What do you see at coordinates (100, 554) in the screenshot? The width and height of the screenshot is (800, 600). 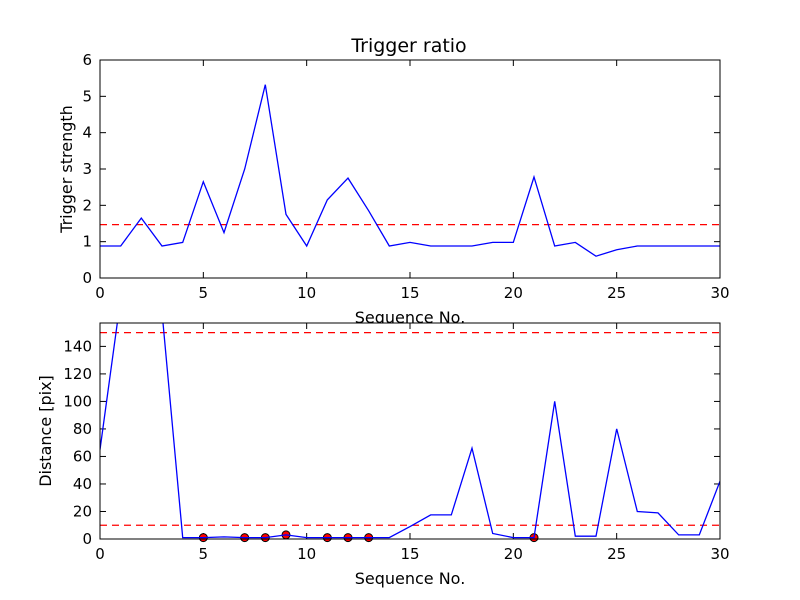 I see `bottom-x-tick-label: 0` at bounding box center [100, 554].